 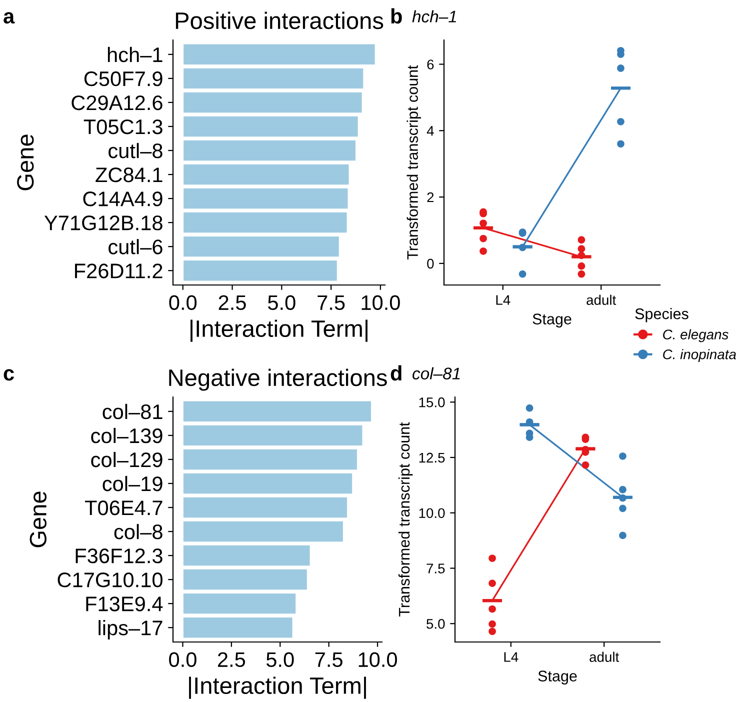 What do you see at coordinates (432, 457) in the screenshot?
I see `y-tick-label: 12.5` at bounding box center [432, 457].